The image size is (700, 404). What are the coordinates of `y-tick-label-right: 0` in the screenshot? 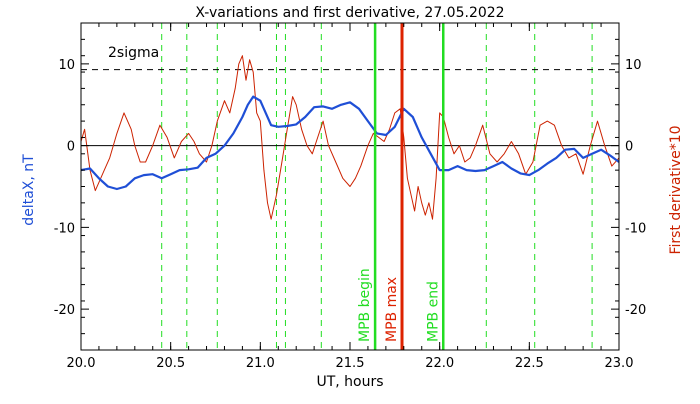 It's located at (629, 147).